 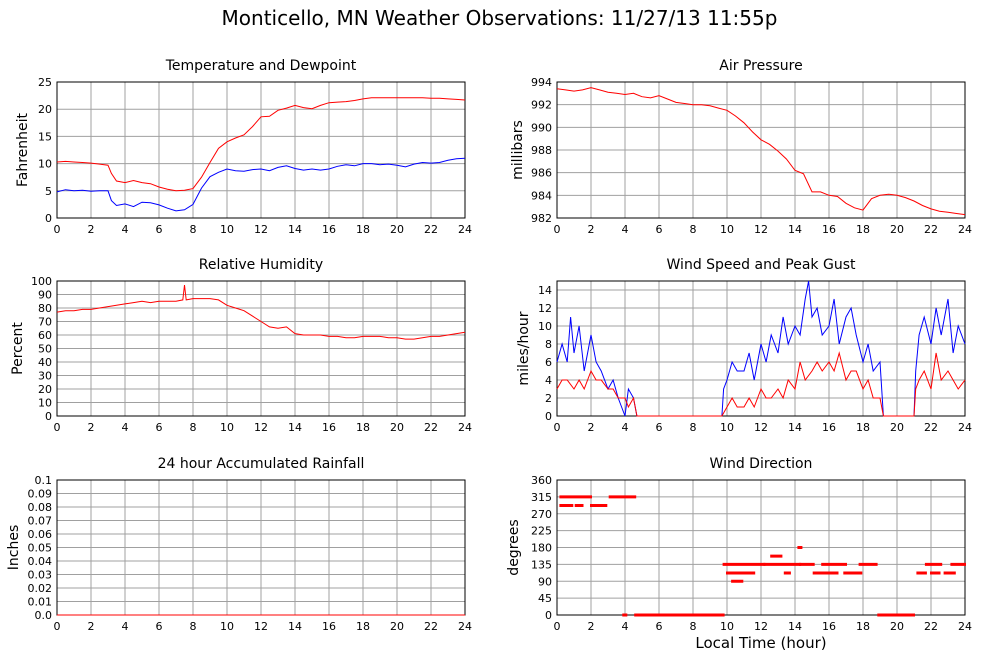 I want to click on y-tick-label: 20, so click(x=45, y=389).